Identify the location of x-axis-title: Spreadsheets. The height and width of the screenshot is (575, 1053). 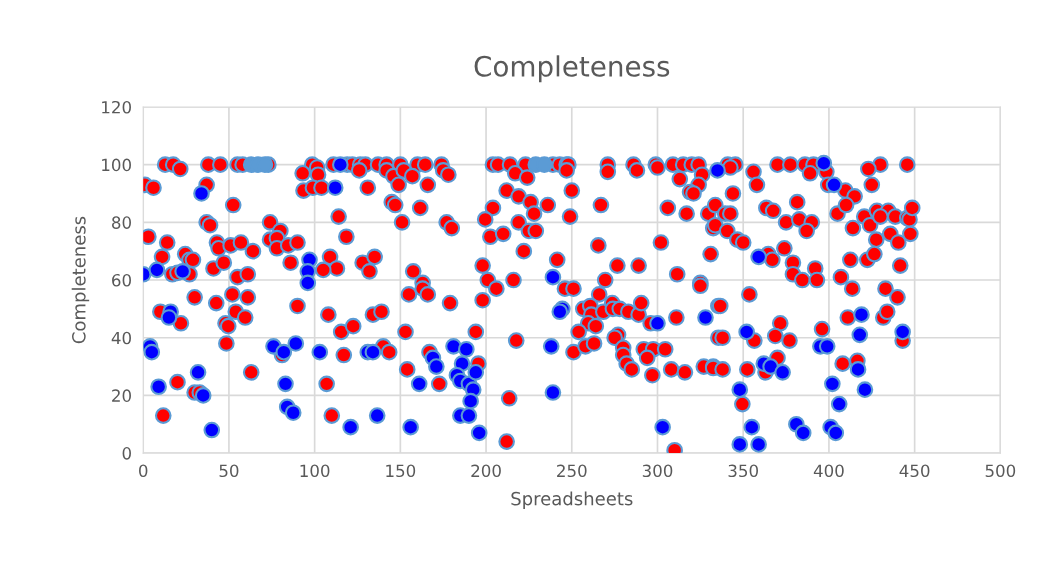
(572, 500).